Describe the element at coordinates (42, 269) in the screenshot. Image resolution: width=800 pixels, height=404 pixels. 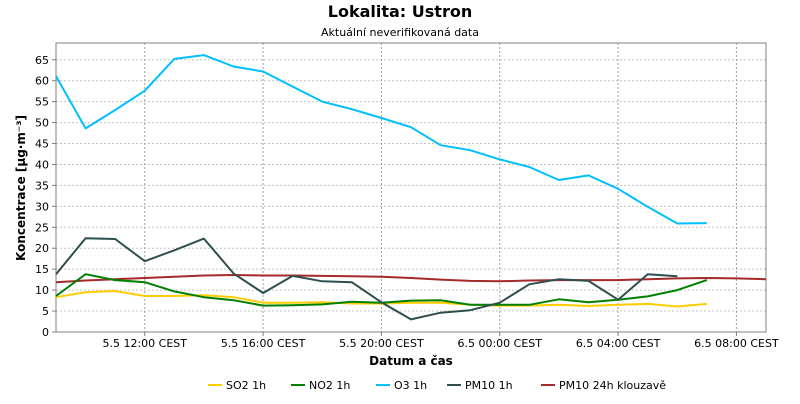
I see `y-tick-label: 15` at that location.